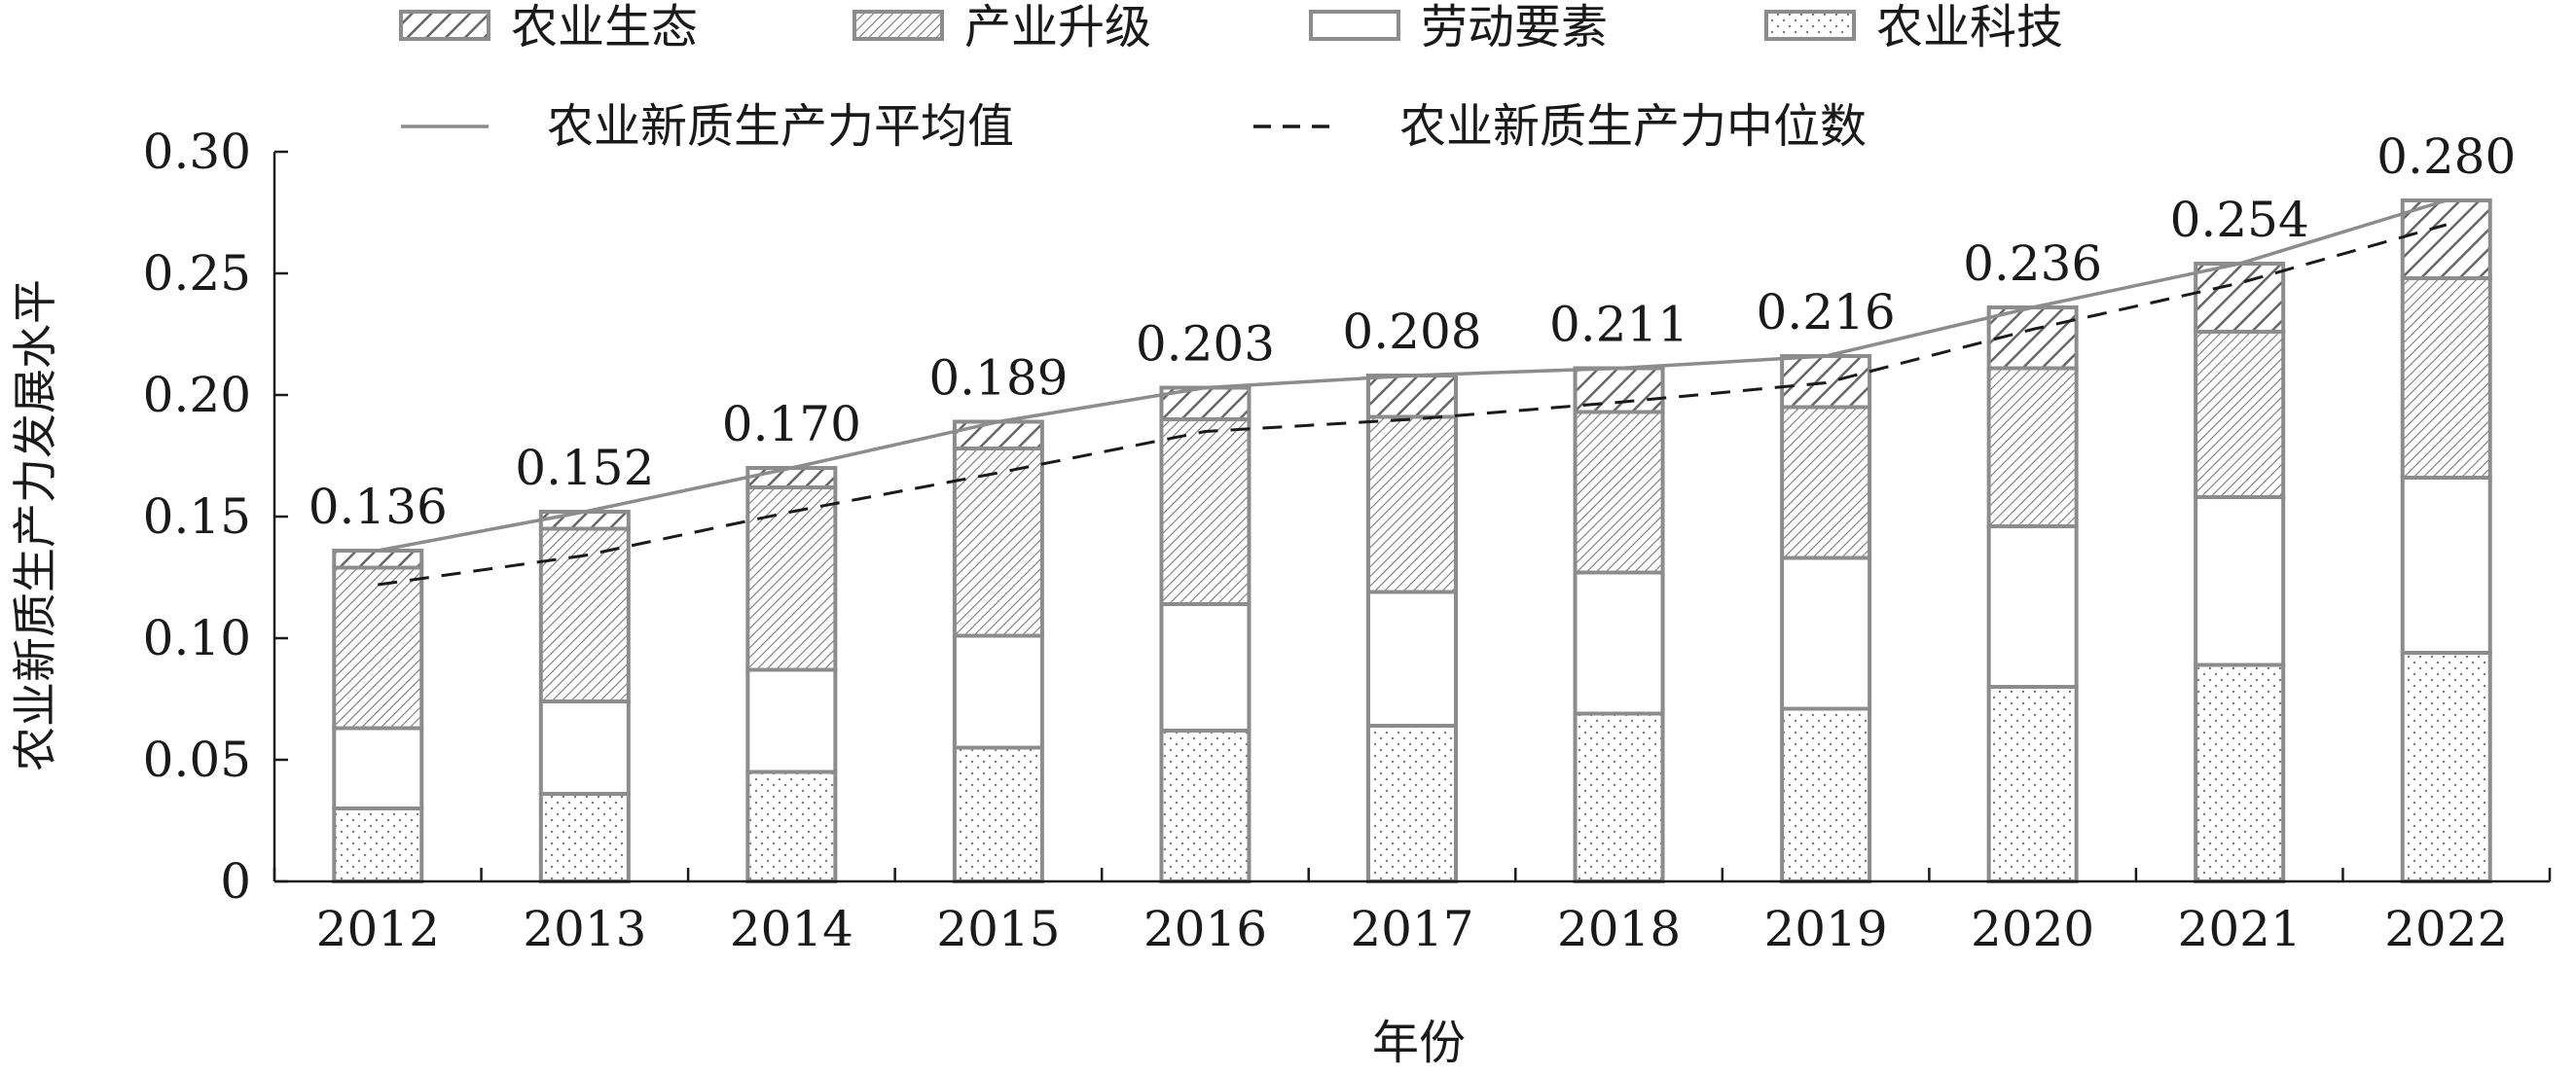 Image resolution: width=2576 pixels, height=1075 pixels. What do you see at coordinates (2446, 929) in the screenshot?
I see `x-tick-label: 2022` at bounding box center [2446, 929].